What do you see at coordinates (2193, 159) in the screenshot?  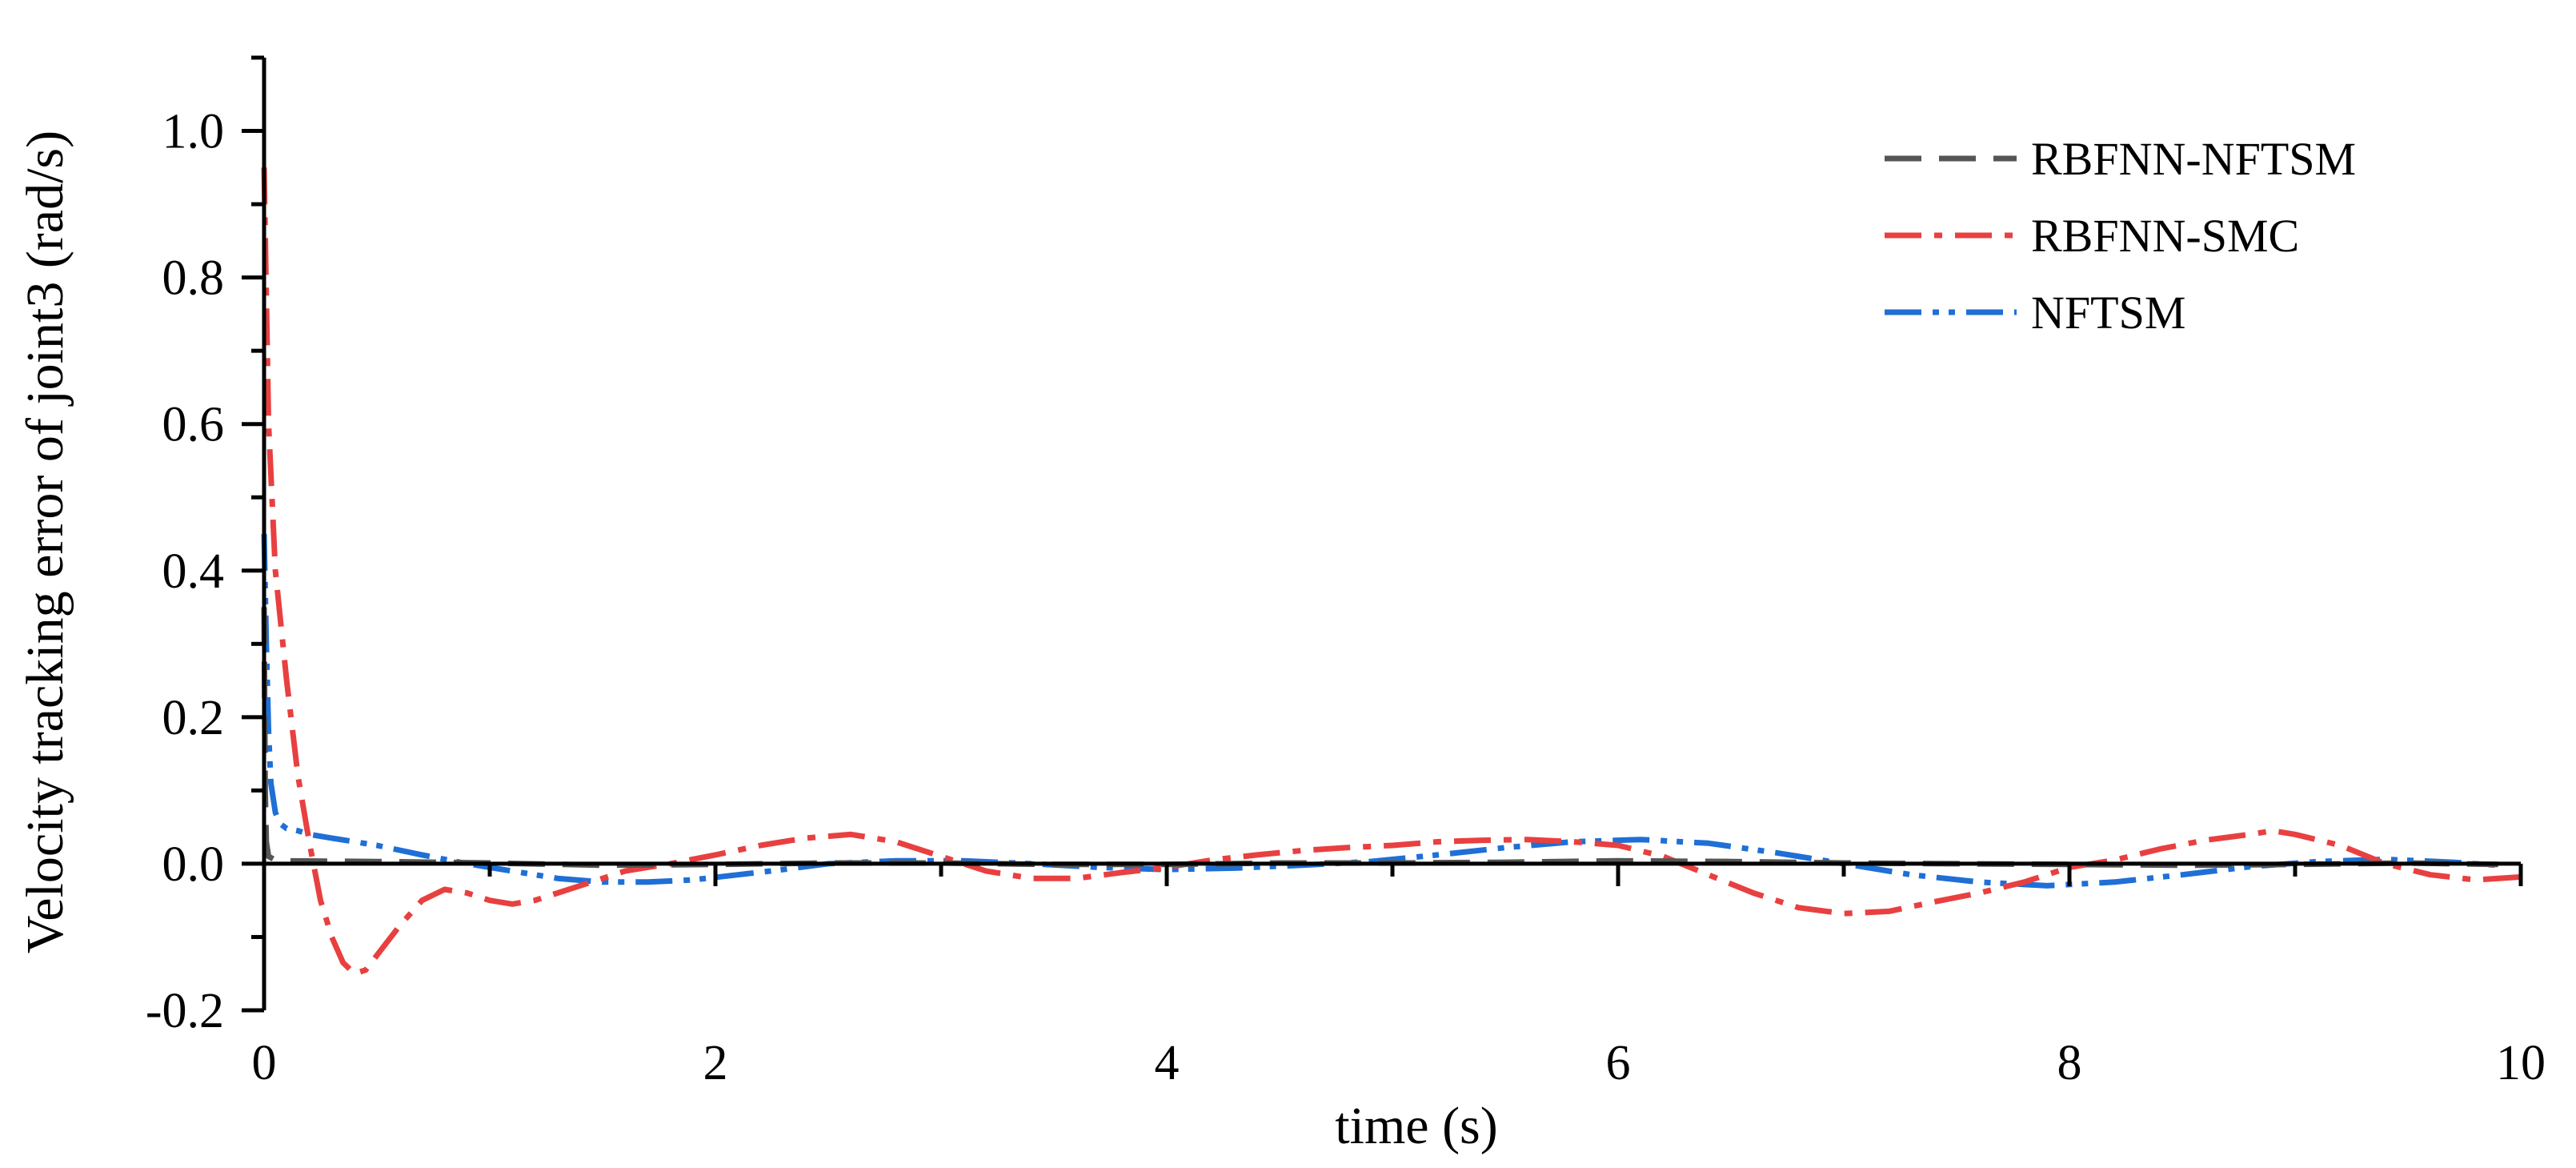 I see `legend-label: RBFNN-NFTSM` at bounding box center [2193, 159].